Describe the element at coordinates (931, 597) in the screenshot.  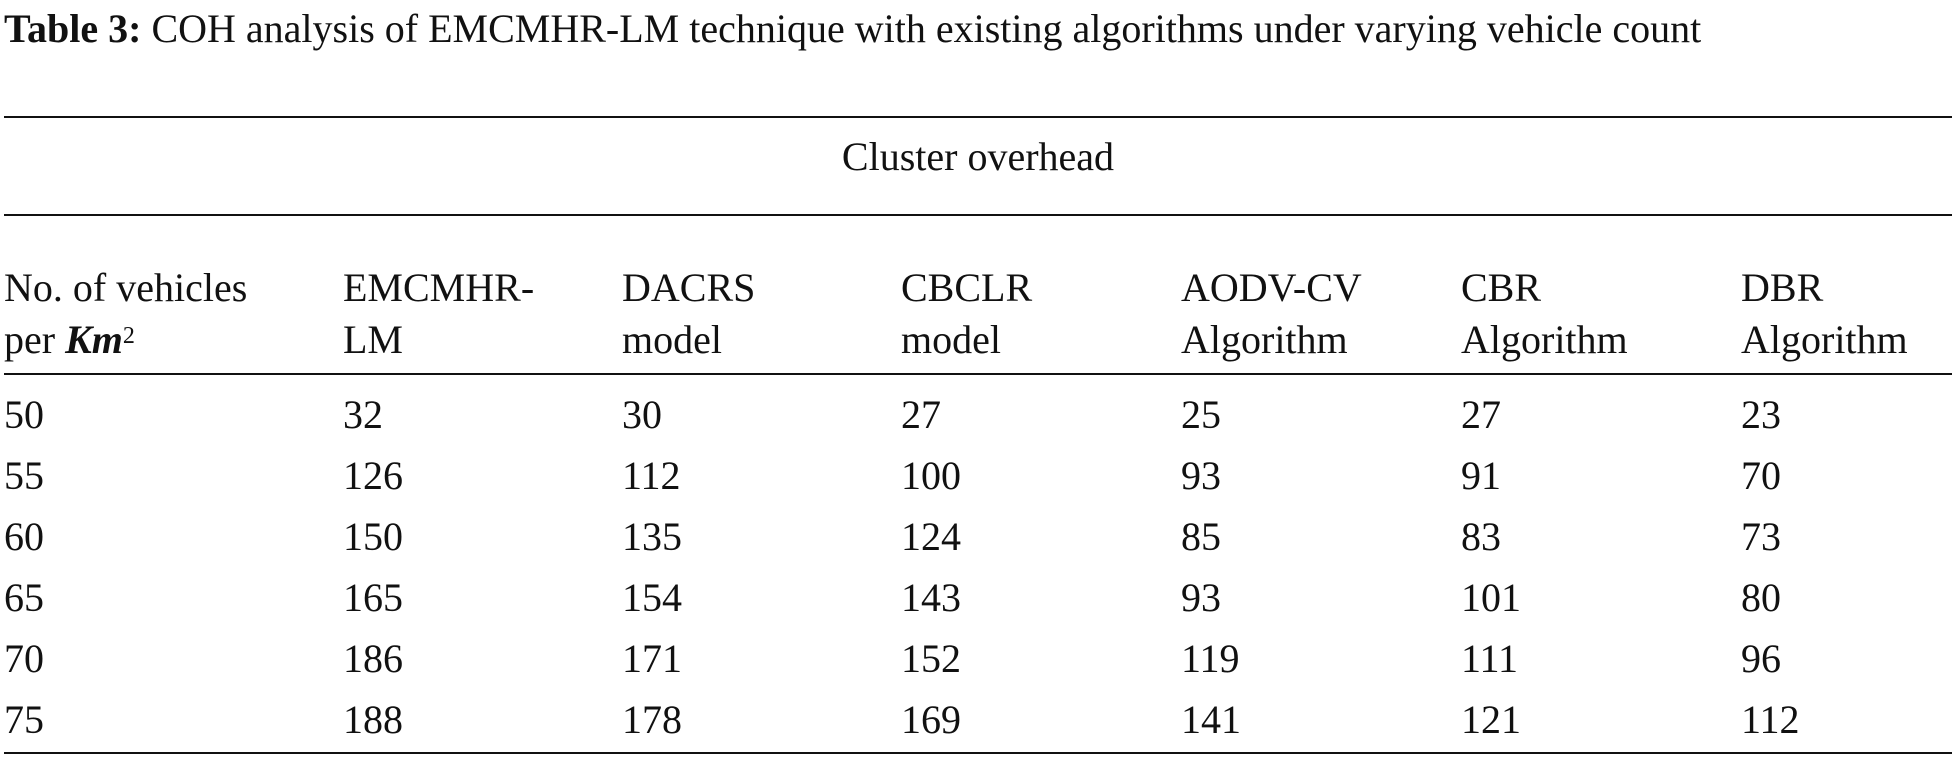
I see `table-cell: 143` at that location.